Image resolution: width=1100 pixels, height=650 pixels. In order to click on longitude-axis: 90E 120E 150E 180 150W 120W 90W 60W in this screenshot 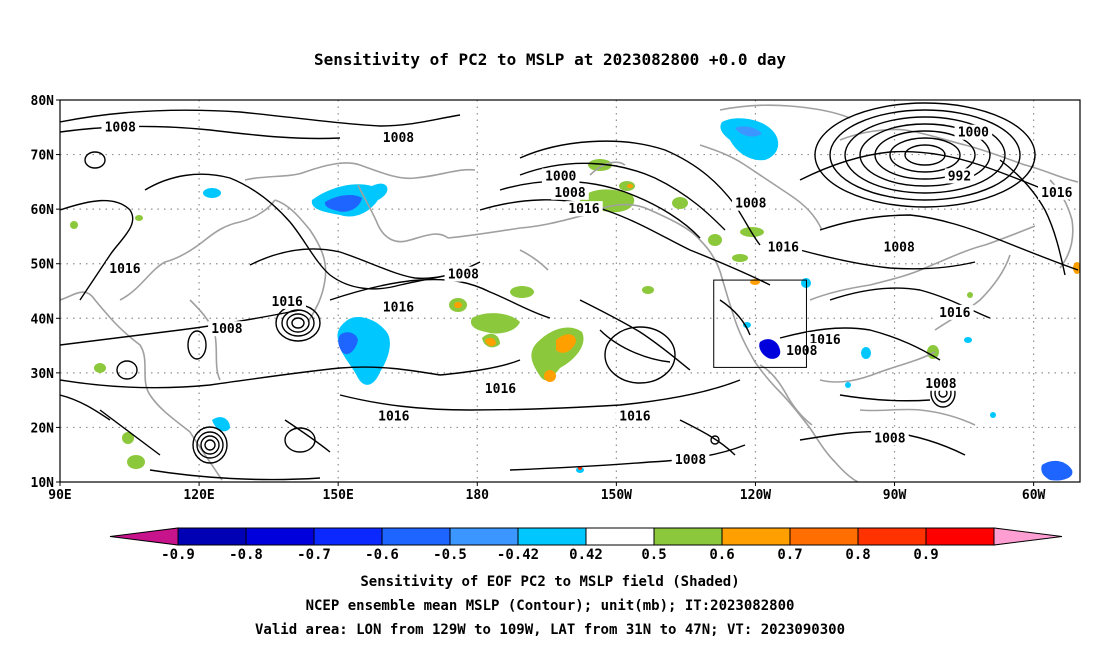, I will do `click(547, 491)`.